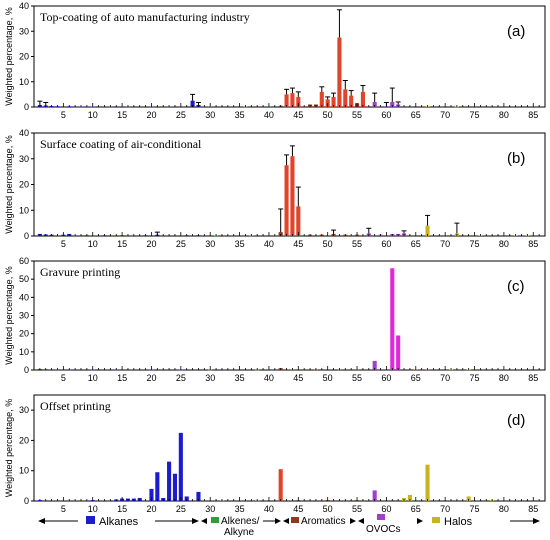  I want to click on panel-label: (d), so click(516, 420).